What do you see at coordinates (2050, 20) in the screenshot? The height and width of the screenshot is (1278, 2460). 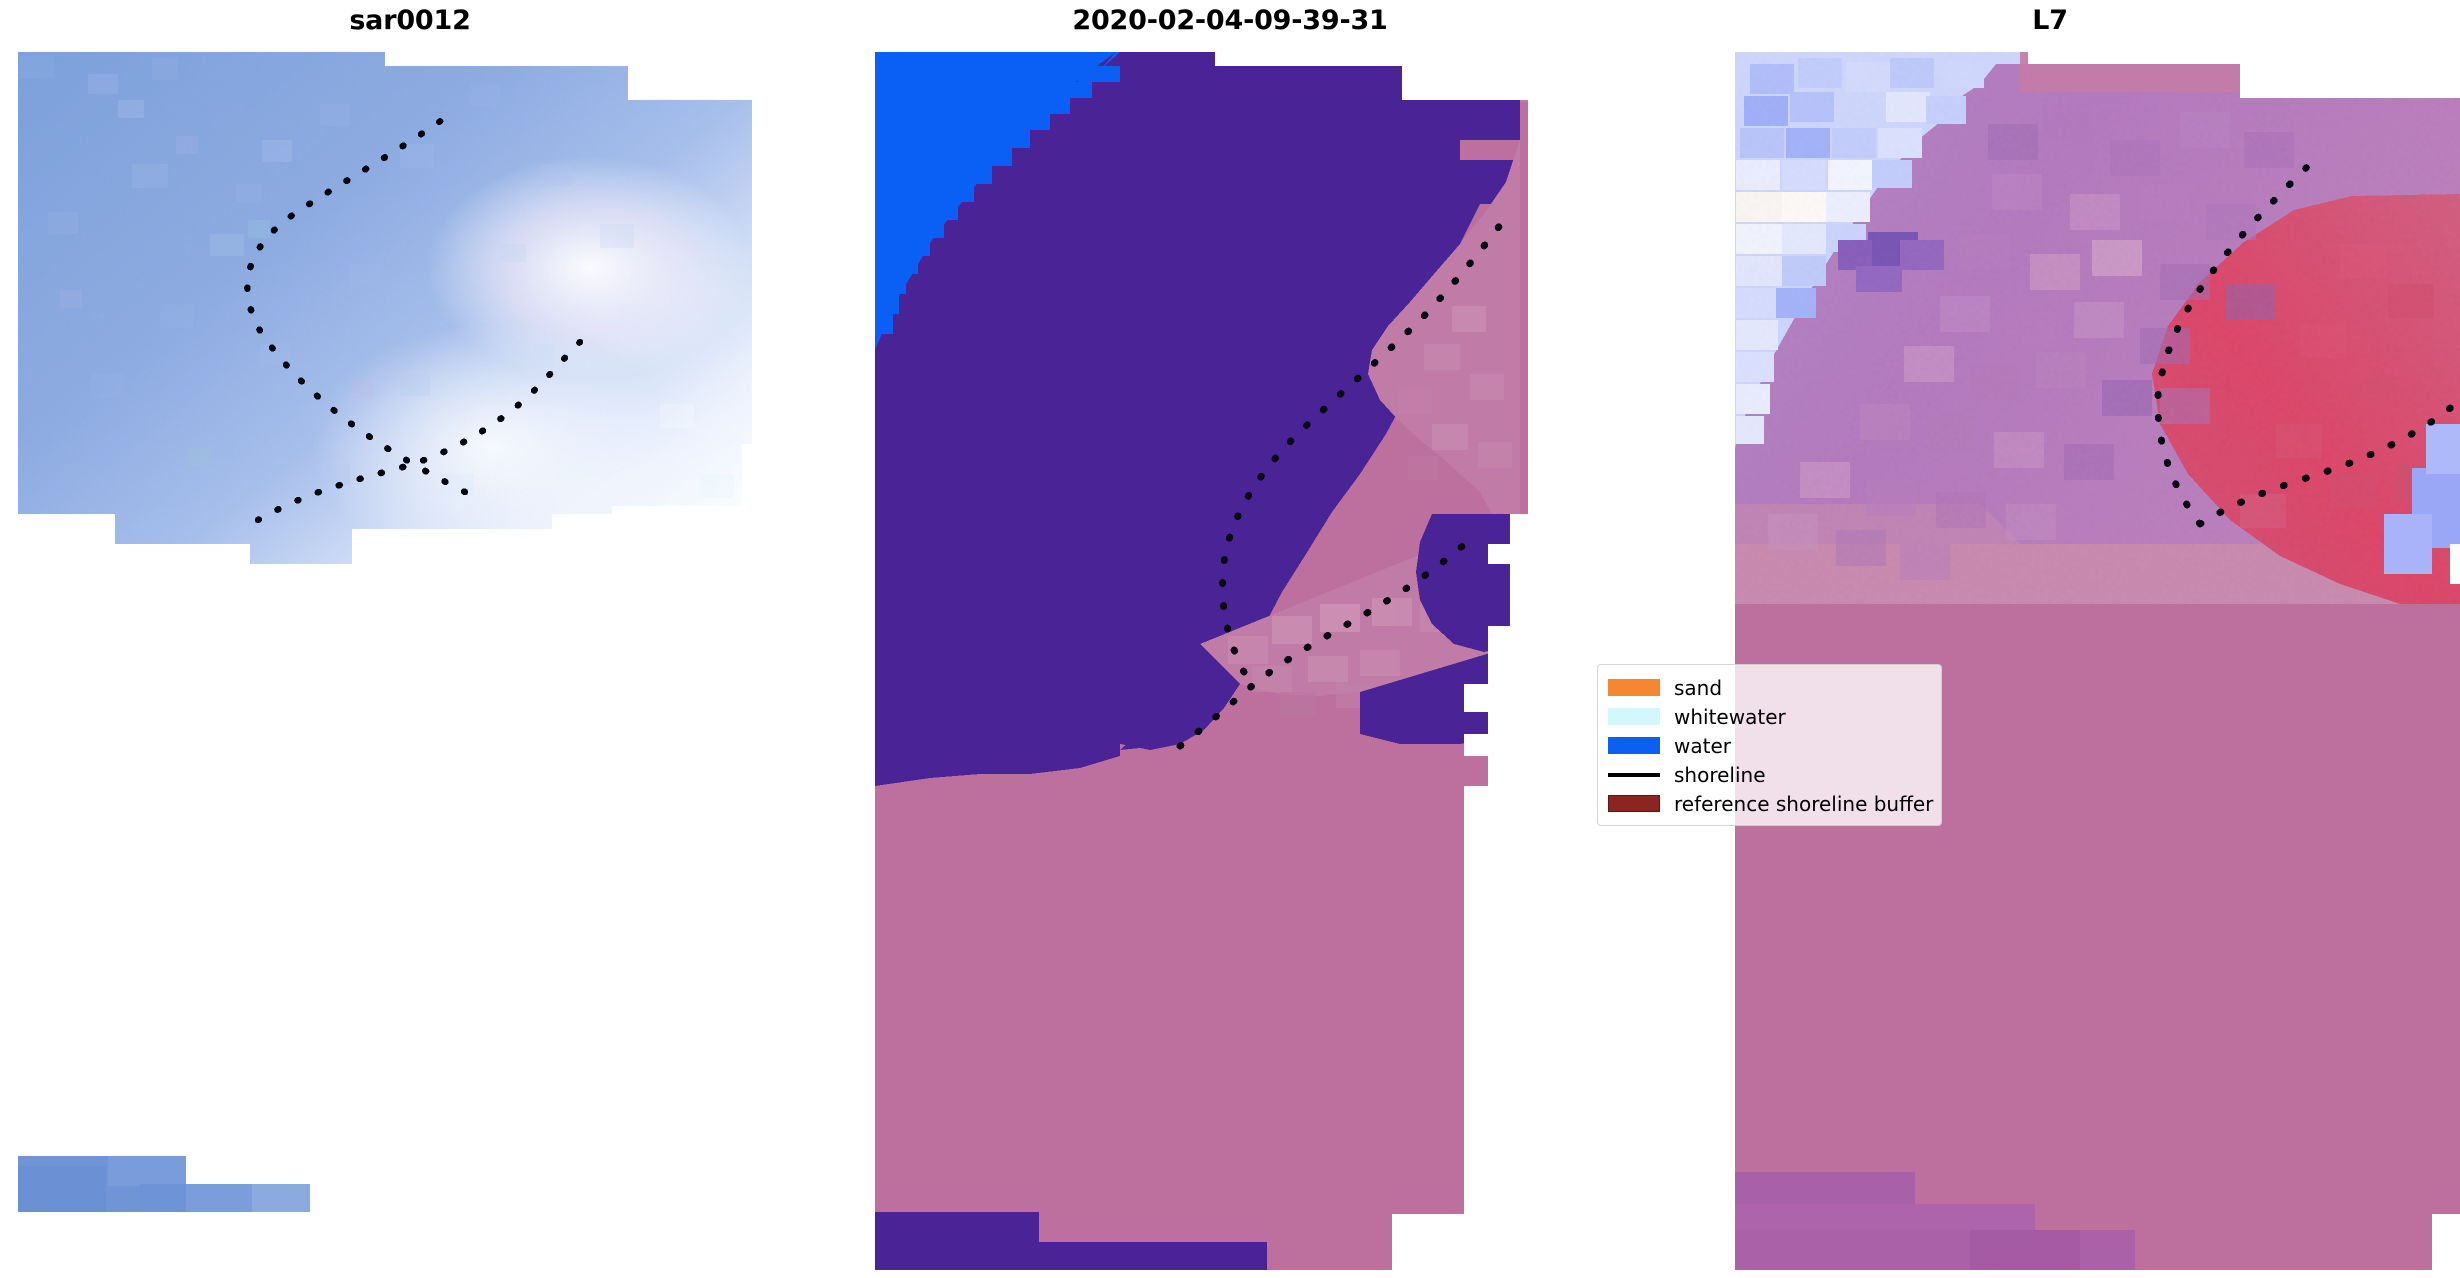 I see `panel-title-l7: L7` at bounding box center [2050, 20].